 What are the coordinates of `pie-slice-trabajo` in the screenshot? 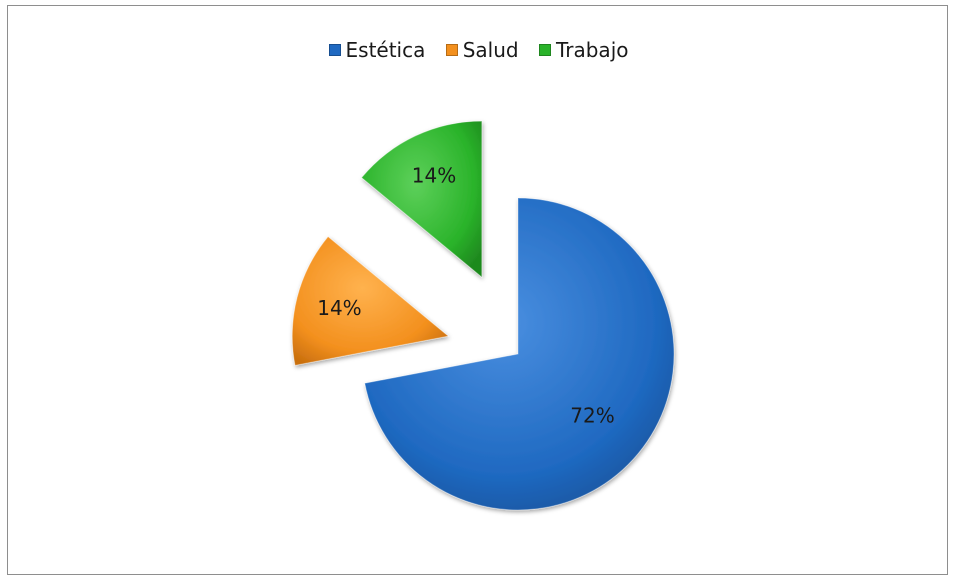 It's located at (421, 199).